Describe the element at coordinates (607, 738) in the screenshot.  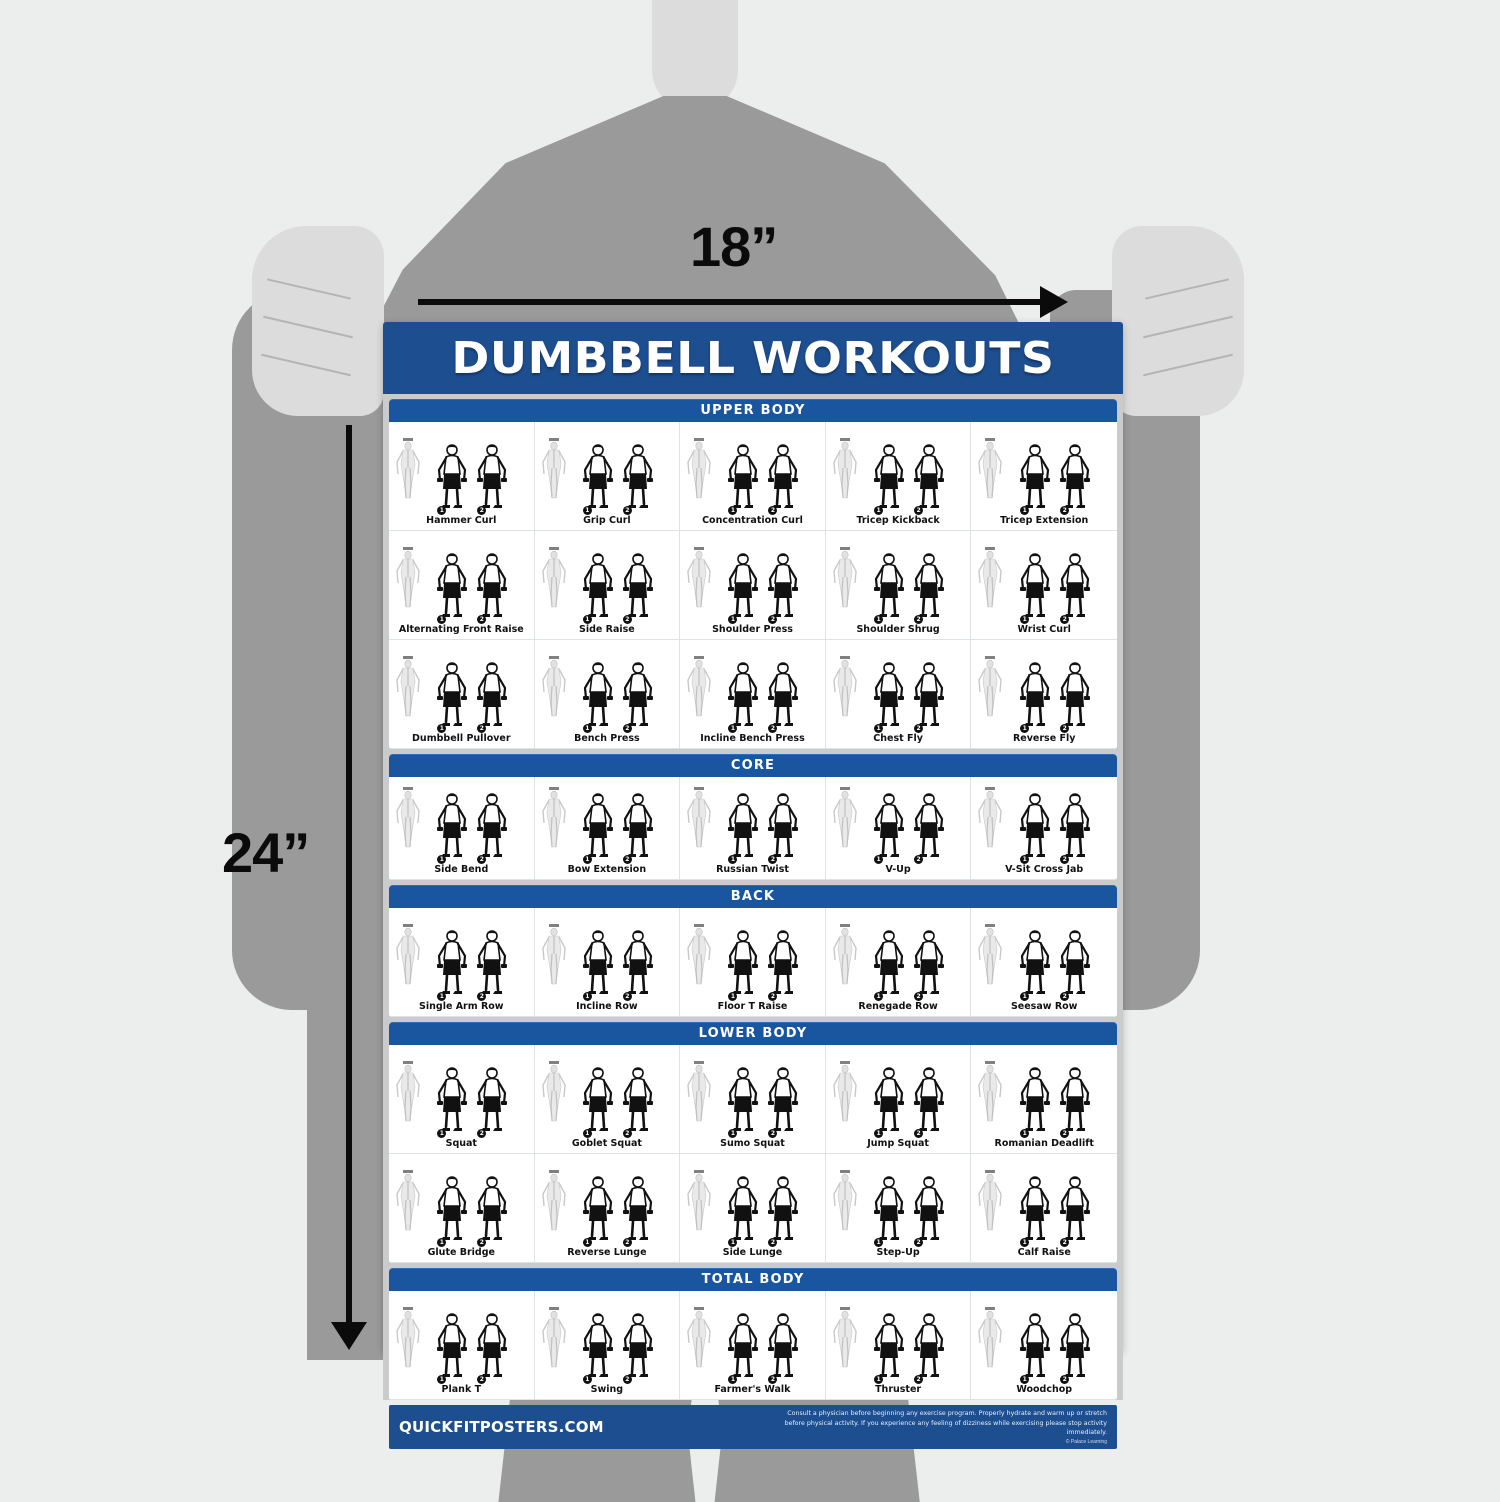
I see `exercise-name: Bench Press` at that location.